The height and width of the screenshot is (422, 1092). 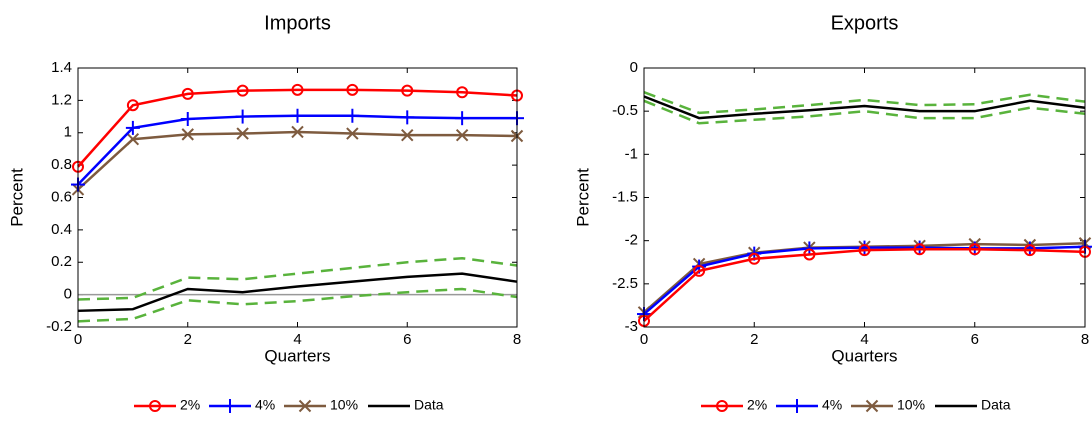 I want to click on chart-title: Imports, so click(x=297, y=23).